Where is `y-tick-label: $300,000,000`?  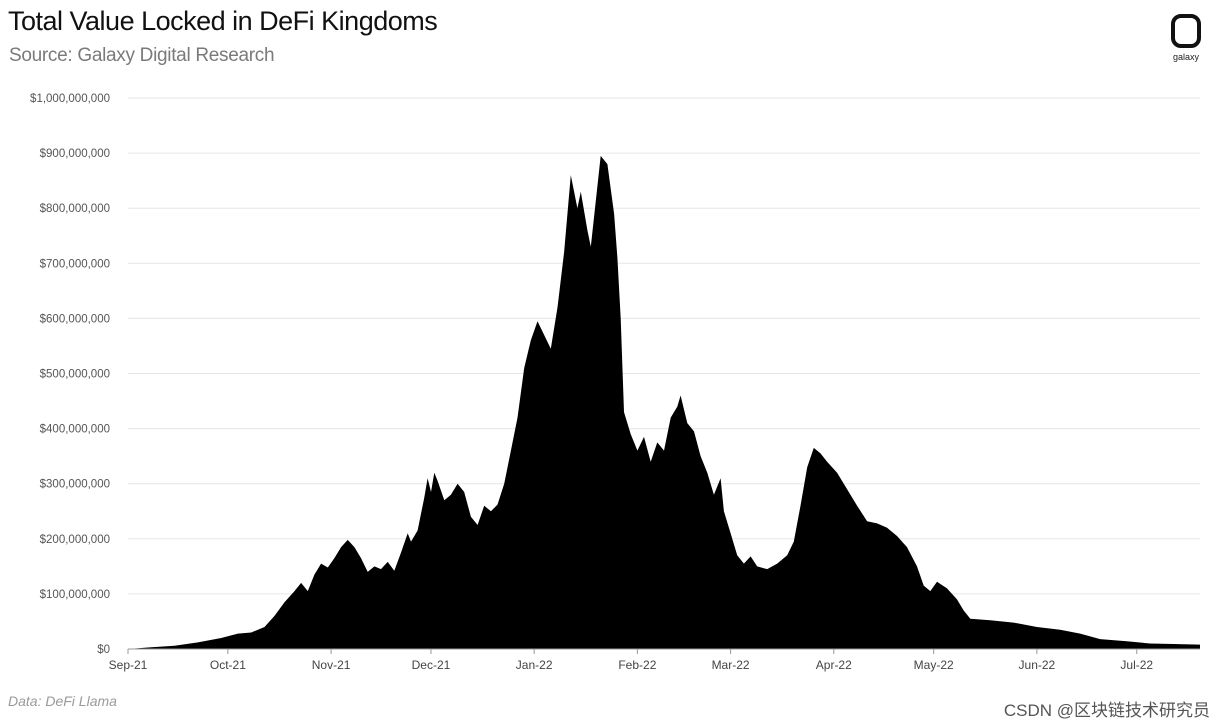
y-tick-label: $300,000,000 is located at coordinates (75, 485).